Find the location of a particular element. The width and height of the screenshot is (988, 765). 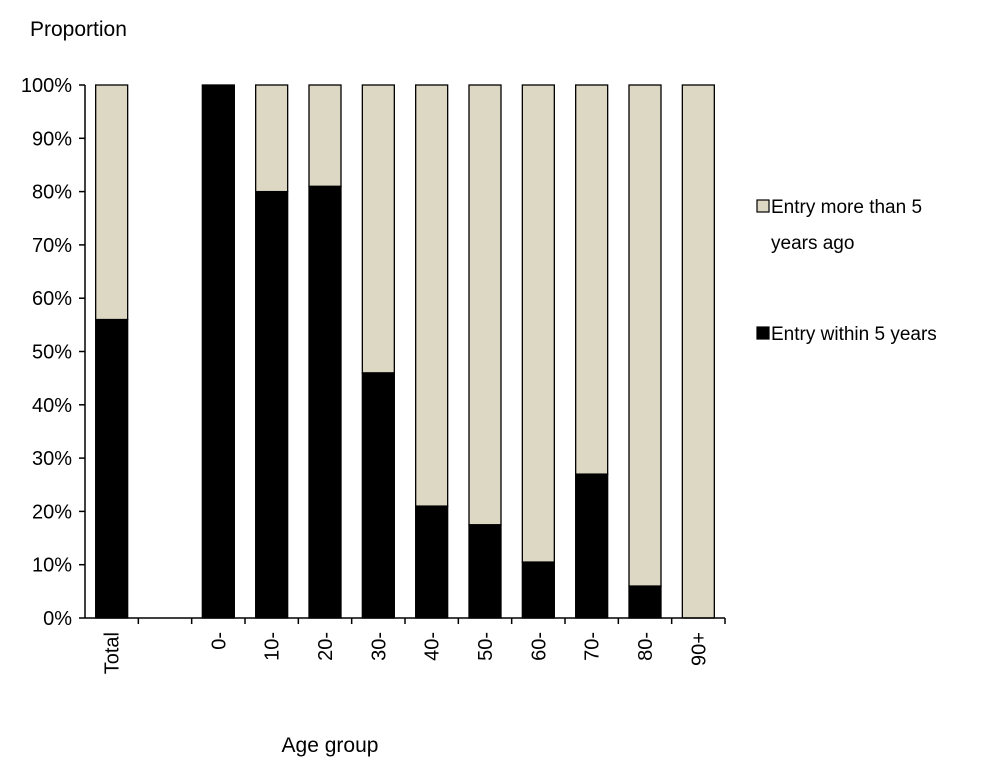

x-tick-label: 10- is located at coordinates (273, 646).